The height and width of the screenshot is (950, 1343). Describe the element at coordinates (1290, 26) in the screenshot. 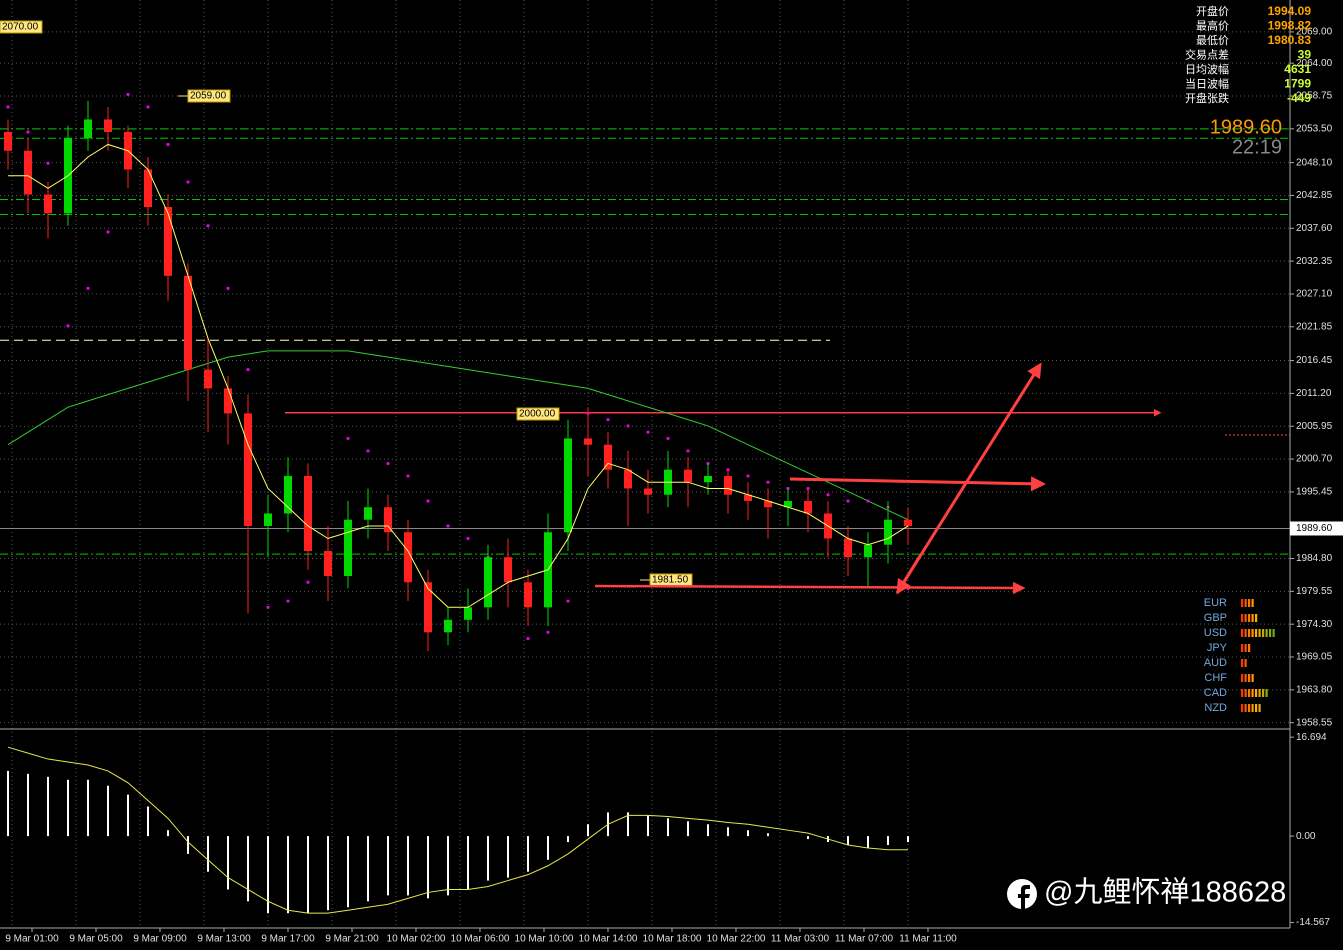

I see `info-value: 1998.82` at that location.